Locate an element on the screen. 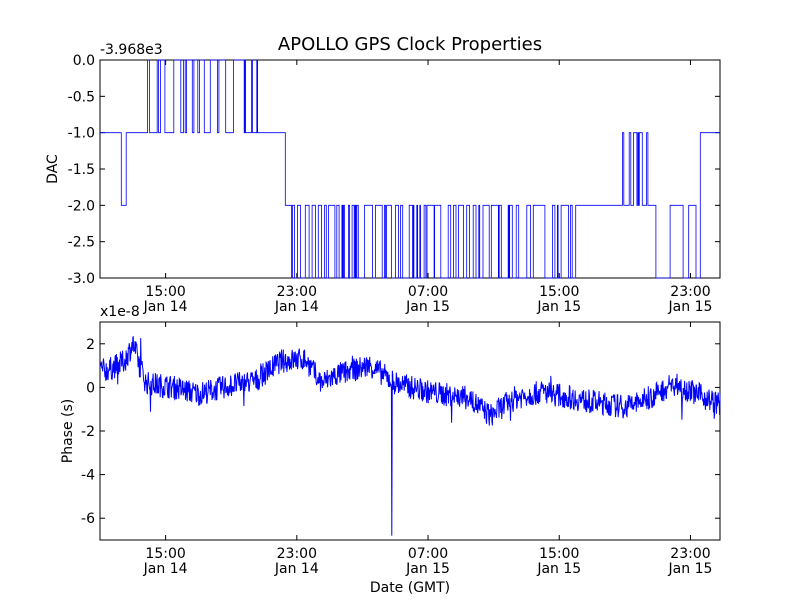 This screenshot has width=800, height=600. phase-x-axis-label: Date (GMT) is located at coordinates (410, 588).